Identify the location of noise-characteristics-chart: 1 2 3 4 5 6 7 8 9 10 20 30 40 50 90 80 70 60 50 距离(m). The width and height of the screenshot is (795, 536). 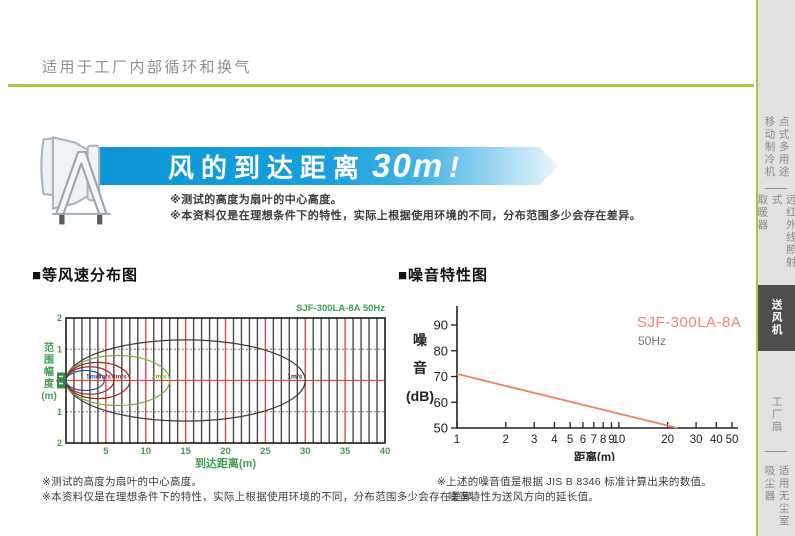
(582, 378).